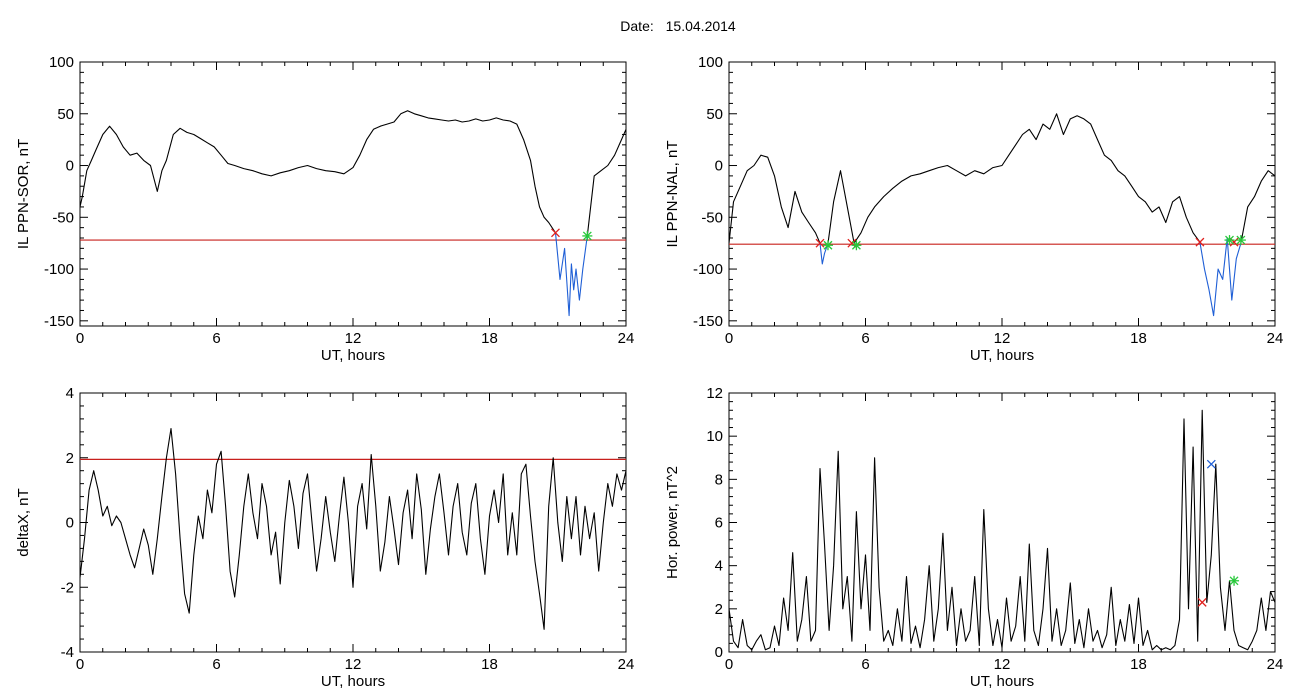 The width and height of the screenshot is (1300, 700). I want to click on y-tick-label: 12, so click(714, 393).